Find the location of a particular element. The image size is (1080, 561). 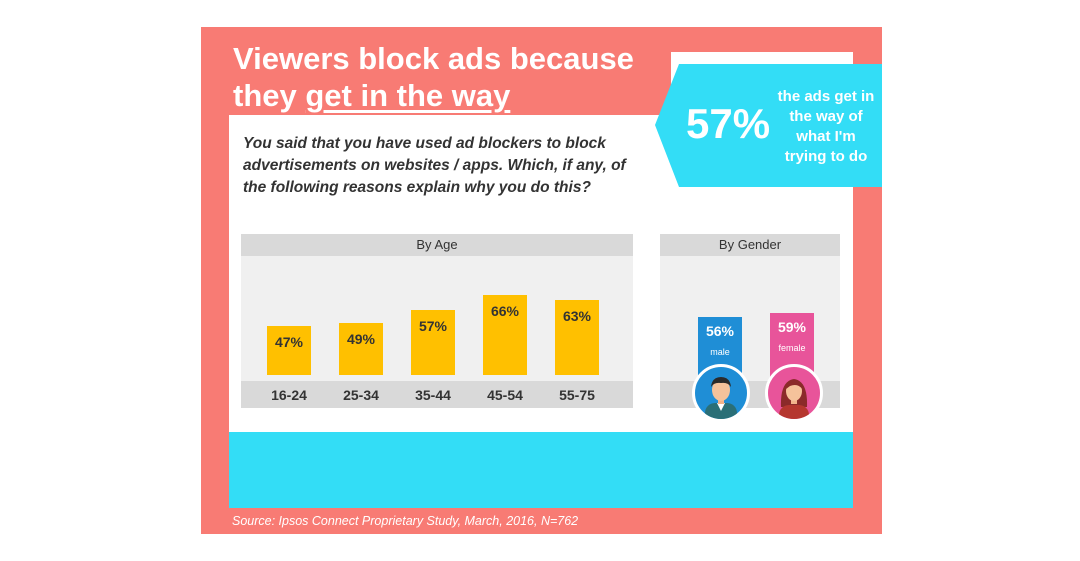

age-category-label: 55-75 is located at coordinates (577, 395).